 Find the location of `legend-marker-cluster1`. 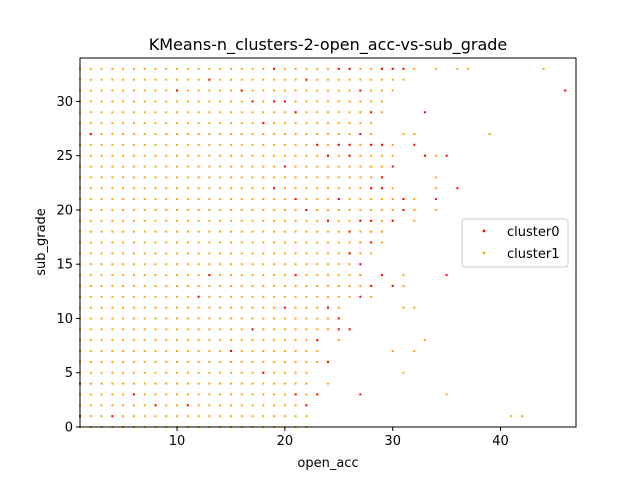

legend-marker-cluster1 is located at coordinates (484, 253).